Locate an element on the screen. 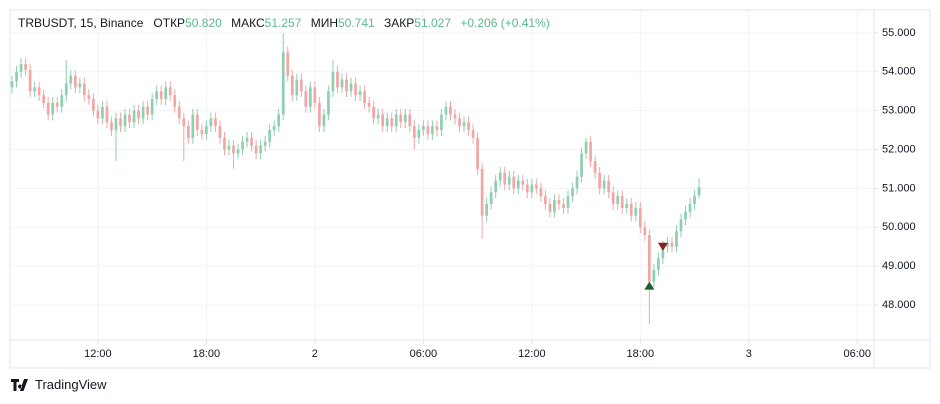 This screenshot has height=404, width=940. y-tick-label: 55.000 is located at coordinates (899, 33).